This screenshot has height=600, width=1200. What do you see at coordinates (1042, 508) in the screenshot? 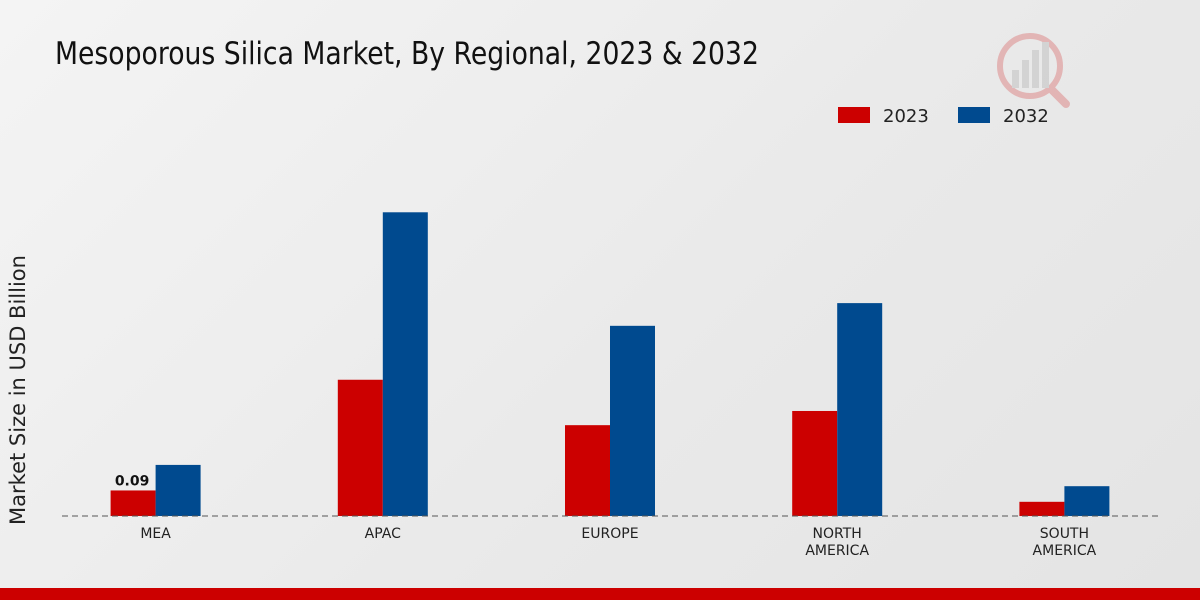
I see `bar-2023-south-america` at bounding box center [1042, 508].